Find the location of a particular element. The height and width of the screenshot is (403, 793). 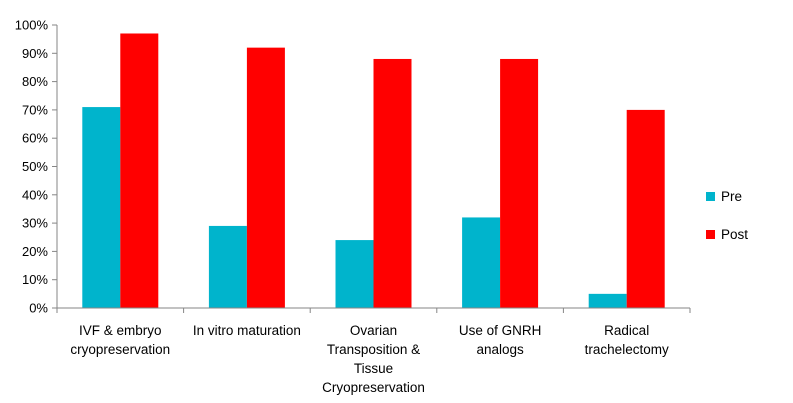

y-axis: 0% 10% 20% 30% 40% 50% 60% 70% 80% 90% 100% is located at coordinates (36, 167).